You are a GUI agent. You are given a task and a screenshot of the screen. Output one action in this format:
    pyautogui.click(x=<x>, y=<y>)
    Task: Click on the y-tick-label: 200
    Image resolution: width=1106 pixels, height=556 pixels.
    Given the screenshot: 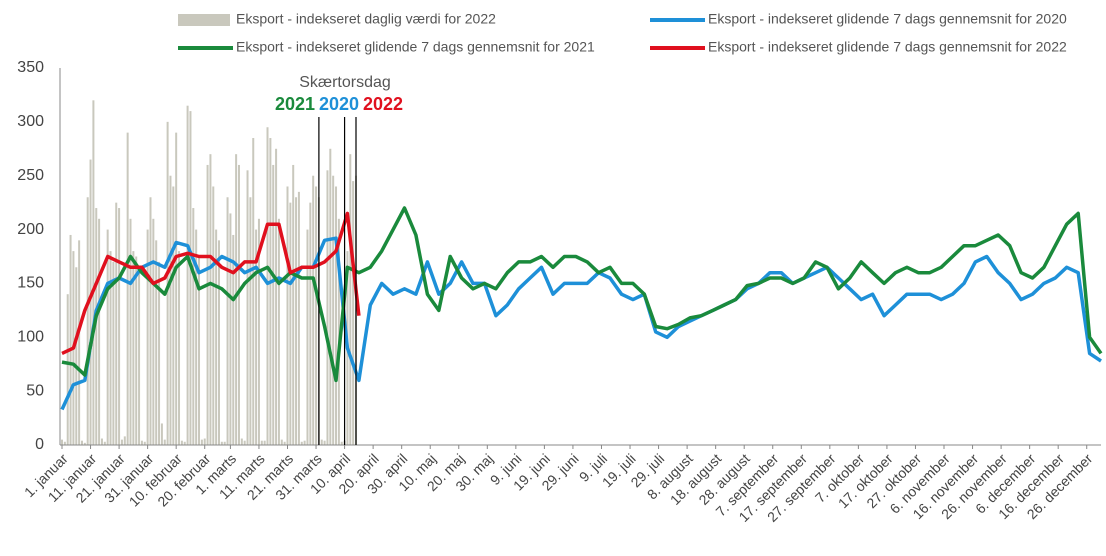 What is the action you would take?
    pyautogui.click(x=30, y=229)
    